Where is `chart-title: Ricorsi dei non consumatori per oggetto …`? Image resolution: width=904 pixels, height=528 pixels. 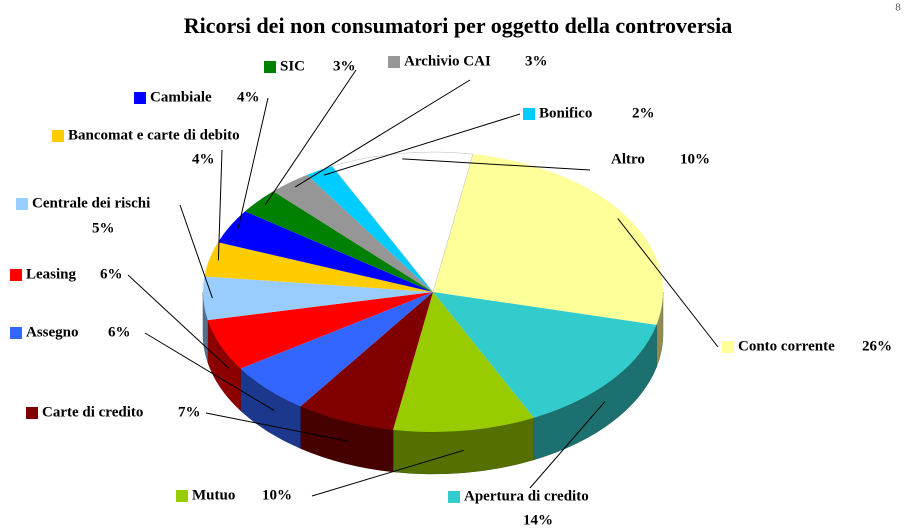 chart-title: Ricorsi dei non consumatori per oggetto … is located at coordinates (458, 25).